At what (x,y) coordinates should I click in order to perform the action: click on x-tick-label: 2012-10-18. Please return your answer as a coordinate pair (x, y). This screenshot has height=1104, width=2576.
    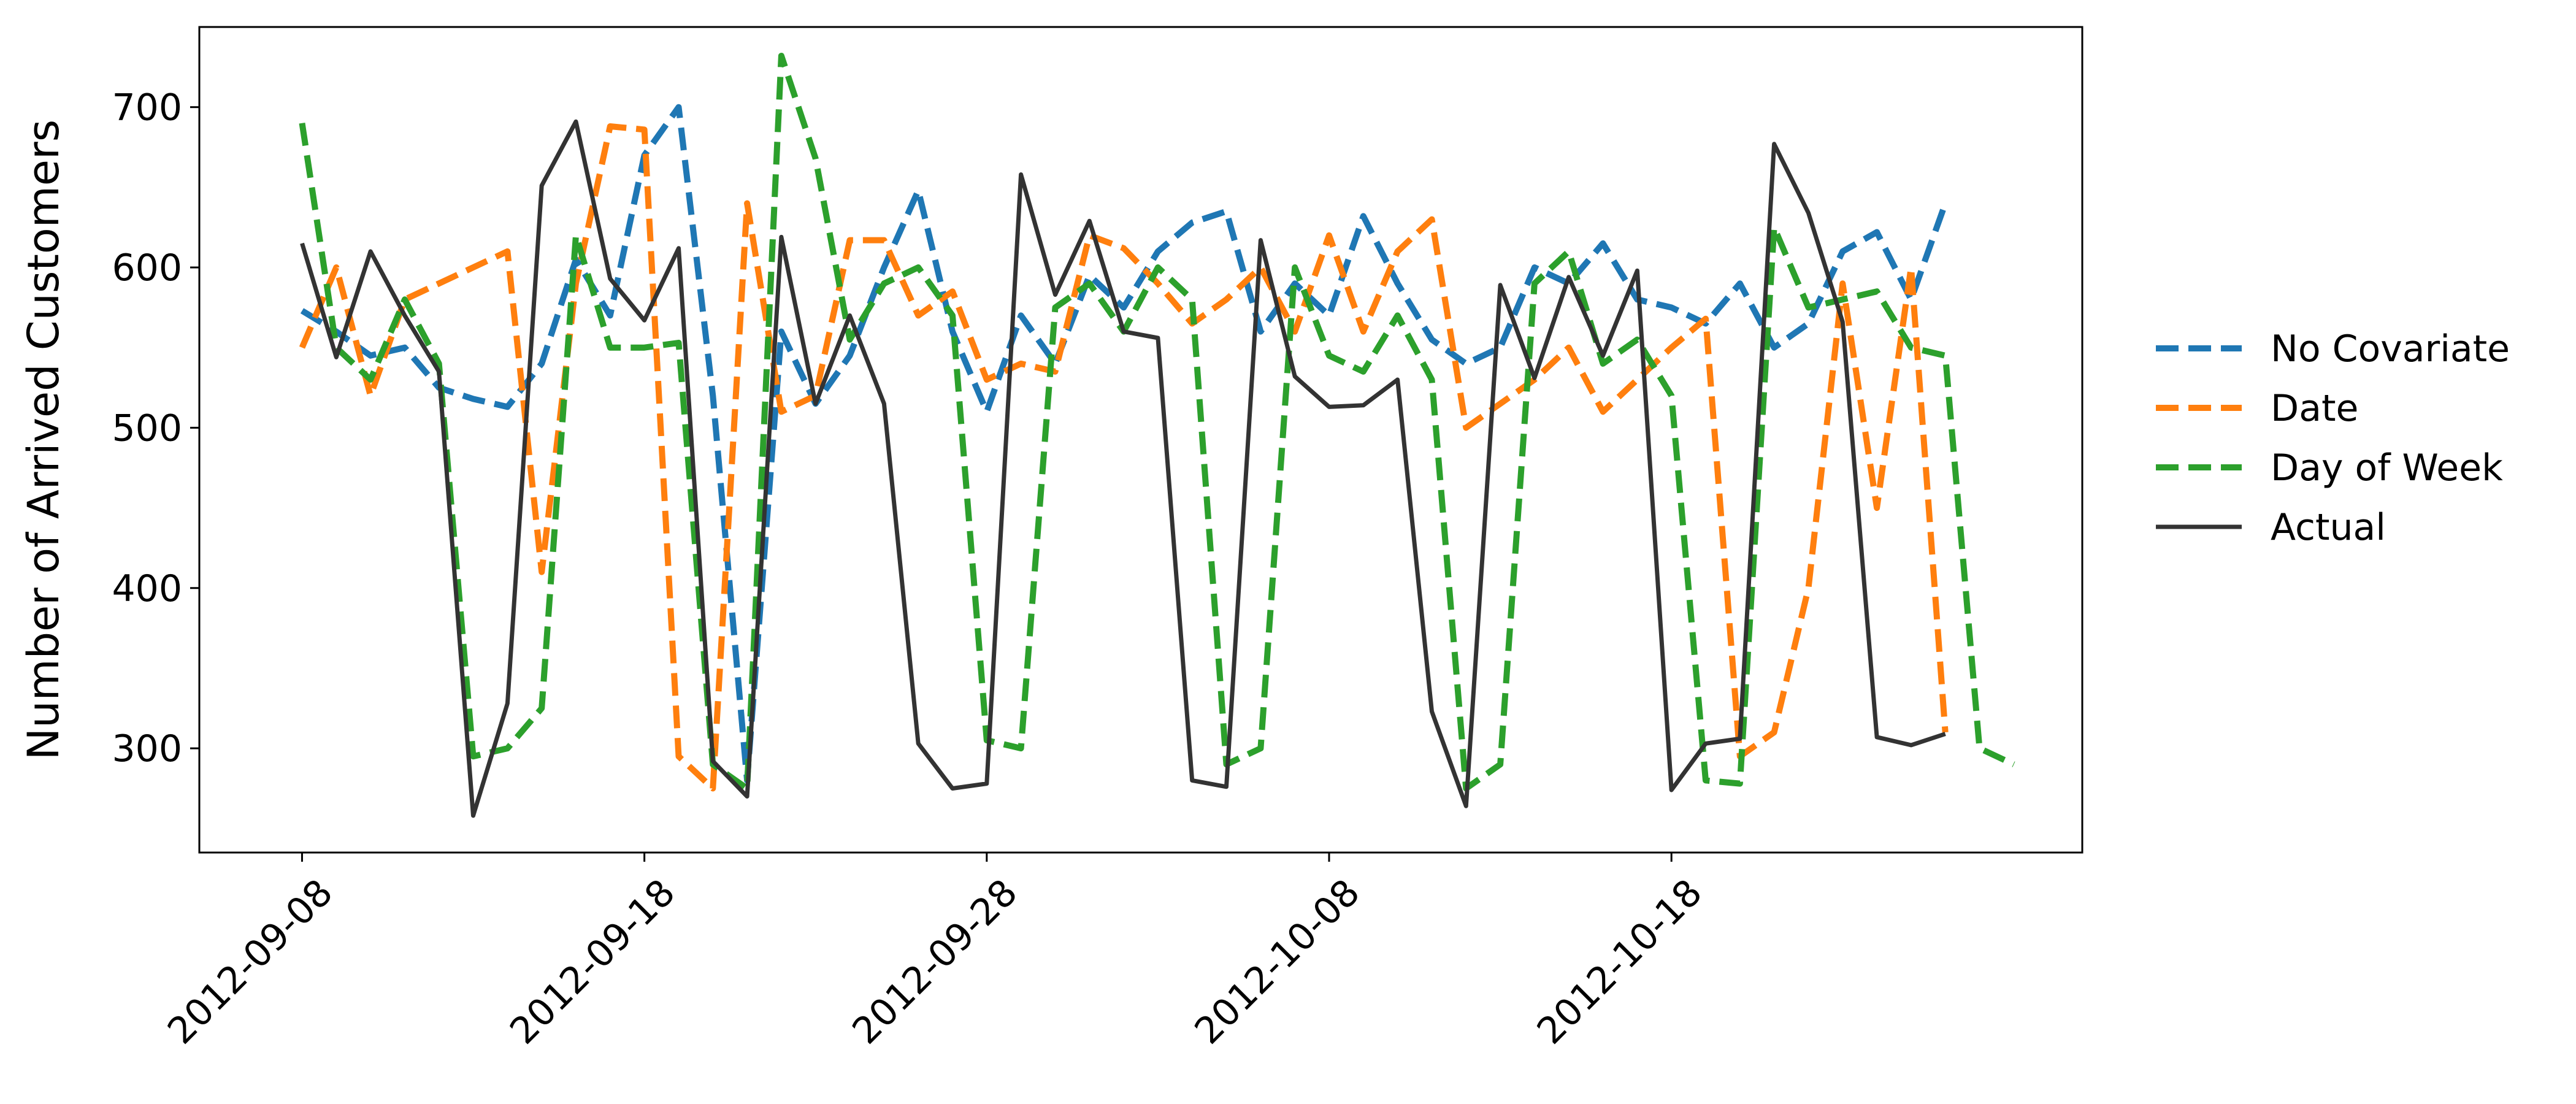
    Looking at the image, I should click on (1620, 961).